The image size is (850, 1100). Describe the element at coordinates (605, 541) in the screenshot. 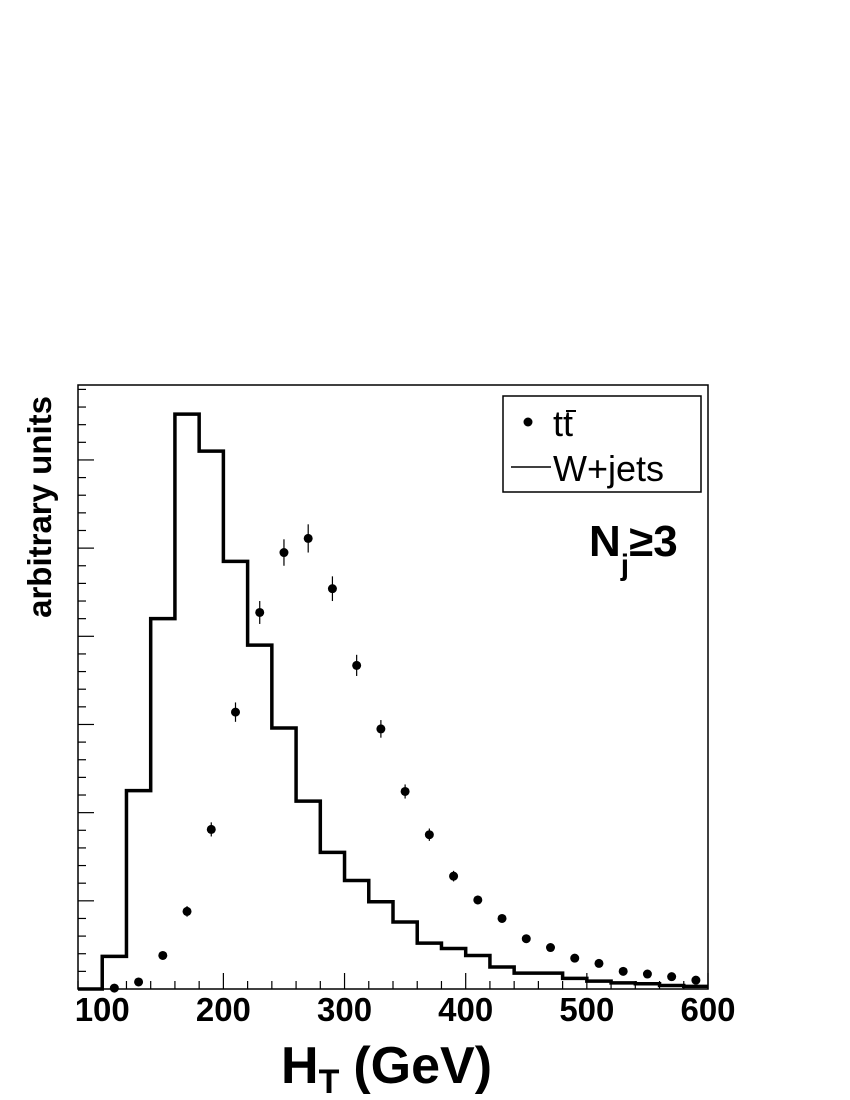

I see `njets-annotation-main: N` at that location.